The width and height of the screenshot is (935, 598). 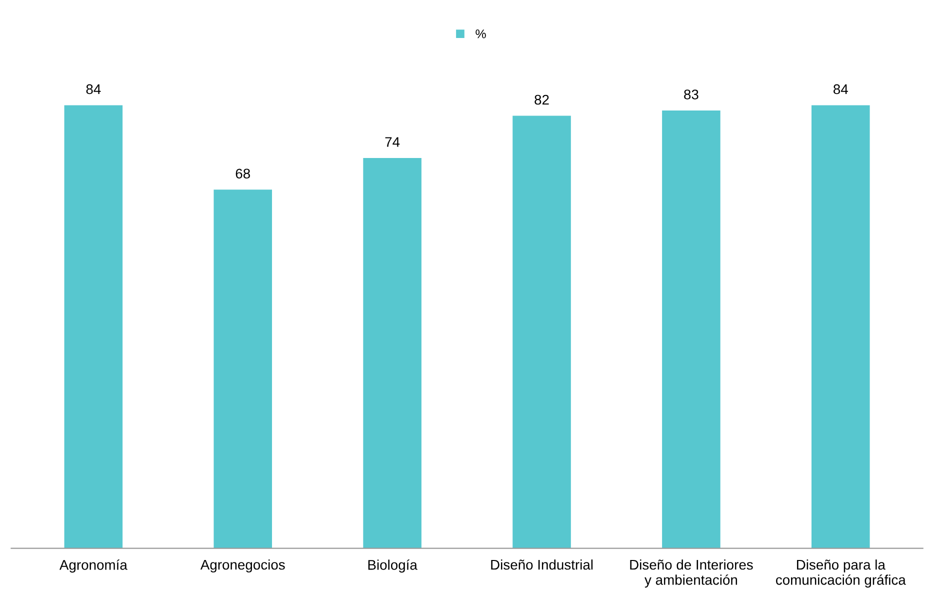 What do you see at coordinates (243, 173) in the screenshot?
I see `data-label: 68` at bounding box center [243, 173].